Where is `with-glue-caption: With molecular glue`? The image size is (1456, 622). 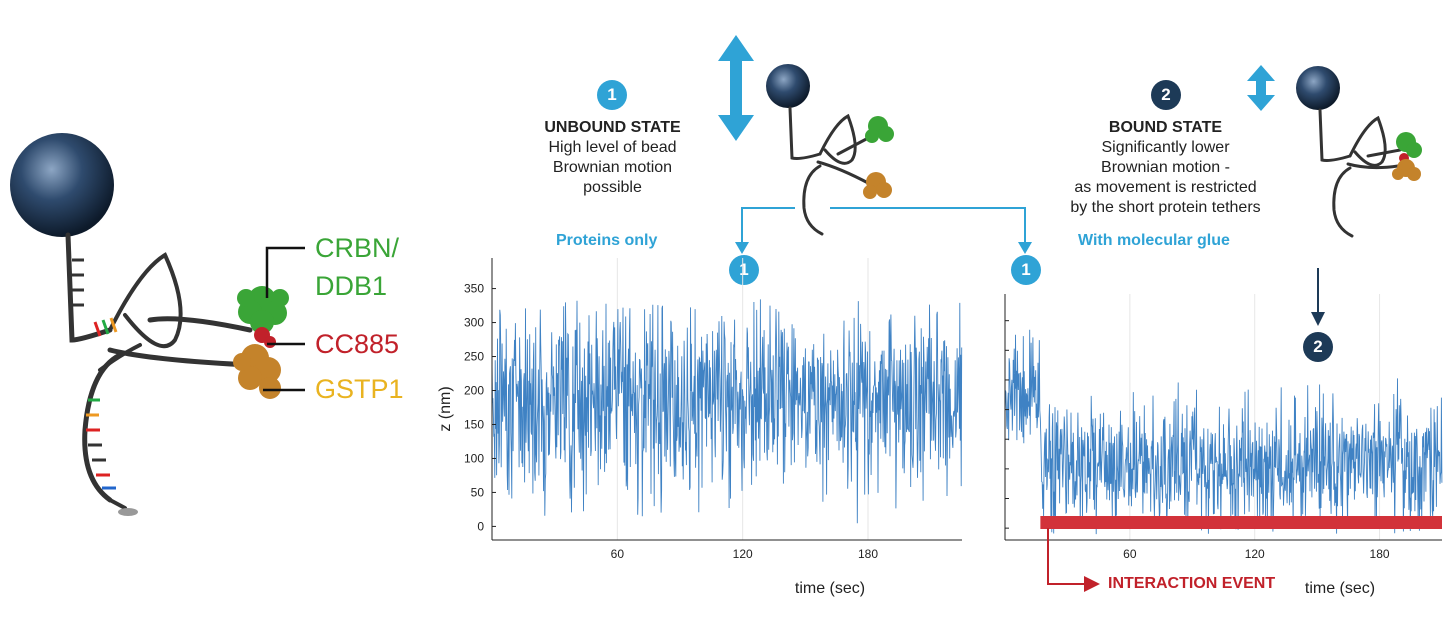 with-glue-caption: With molecular glue is located at coordinates (1154, 240).